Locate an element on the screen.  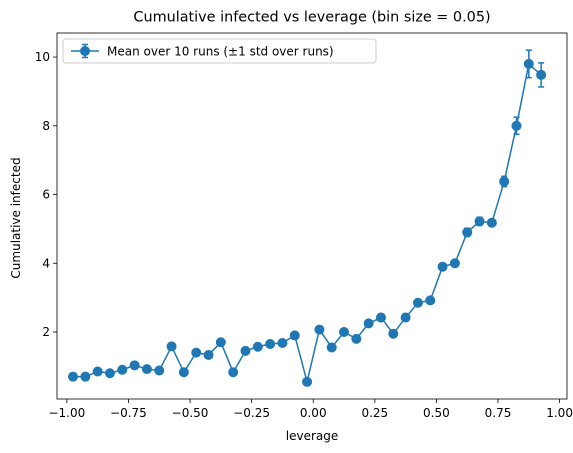
legend: Mean over 10 runs (±1 std over runs) is located at coordinates (219, 51).